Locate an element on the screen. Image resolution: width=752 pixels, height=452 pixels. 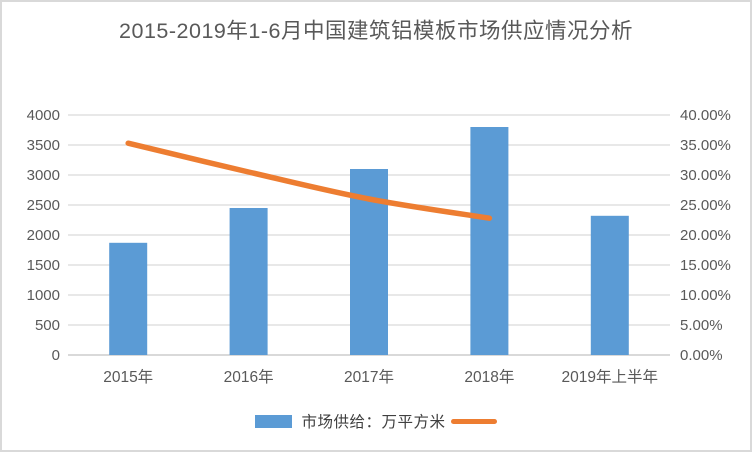
y-left-tick-label: 4000 is located at coordinates (43, 115).